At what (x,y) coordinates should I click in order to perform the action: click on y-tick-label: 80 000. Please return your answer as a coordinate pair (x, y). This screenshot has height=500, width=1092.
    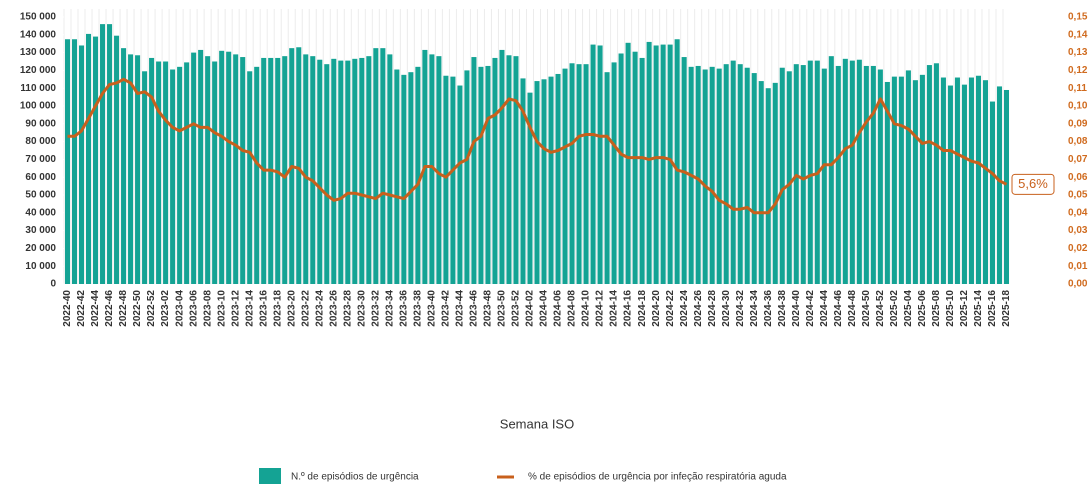
    Looking at the image, I should click on (40, 141).